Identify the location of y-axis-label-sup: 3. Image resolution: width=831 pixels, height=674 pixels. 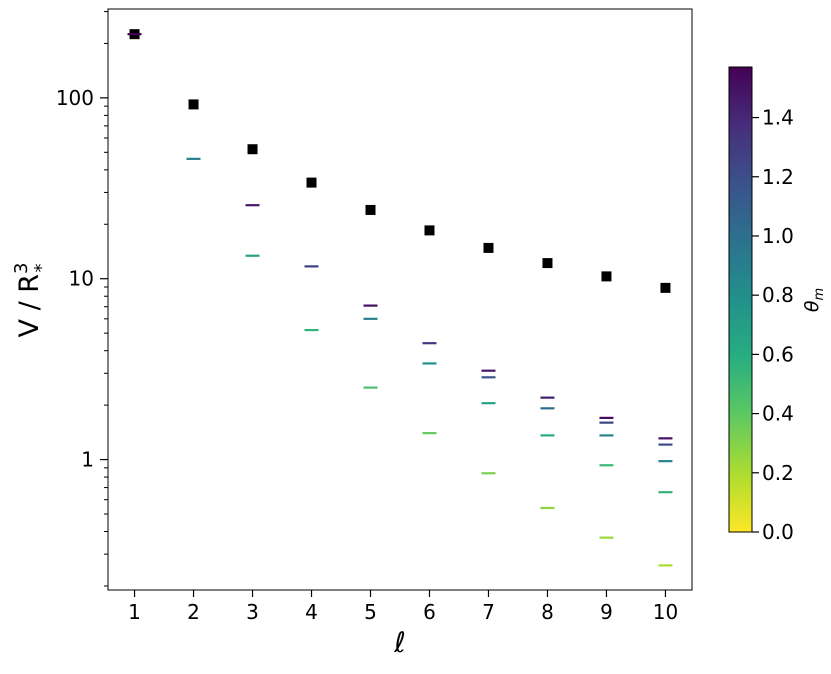
(21, 268).